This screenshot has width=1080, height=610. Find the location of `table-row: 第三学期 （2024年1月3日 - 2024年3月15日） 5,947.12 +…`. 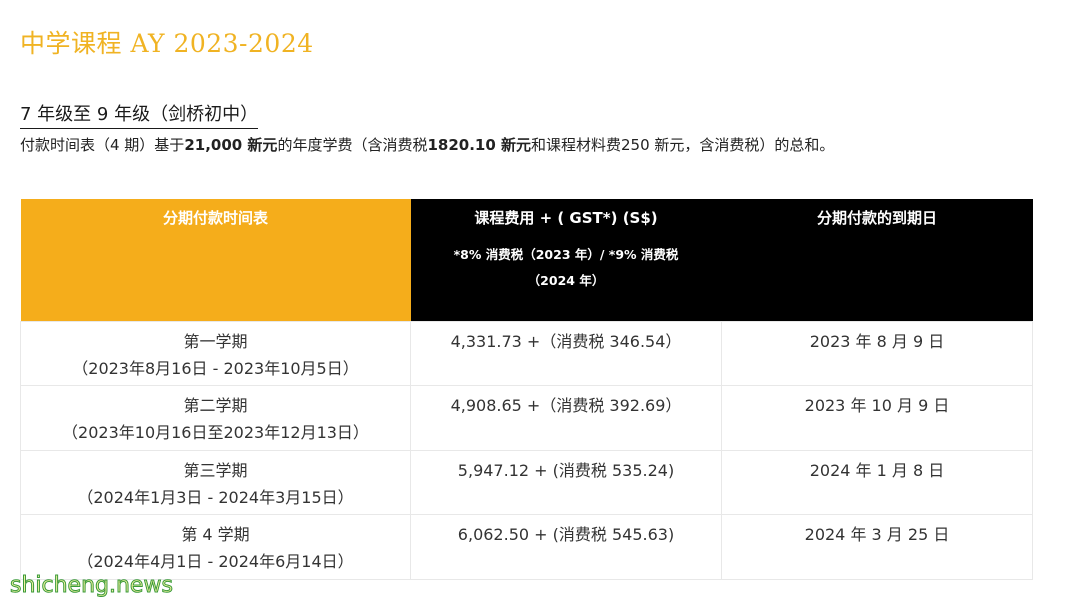

table-row: 第三学期 （2024年1月3日 - 2024年3月15日） 5,947.12 +… is located at coordinates (526, 482).